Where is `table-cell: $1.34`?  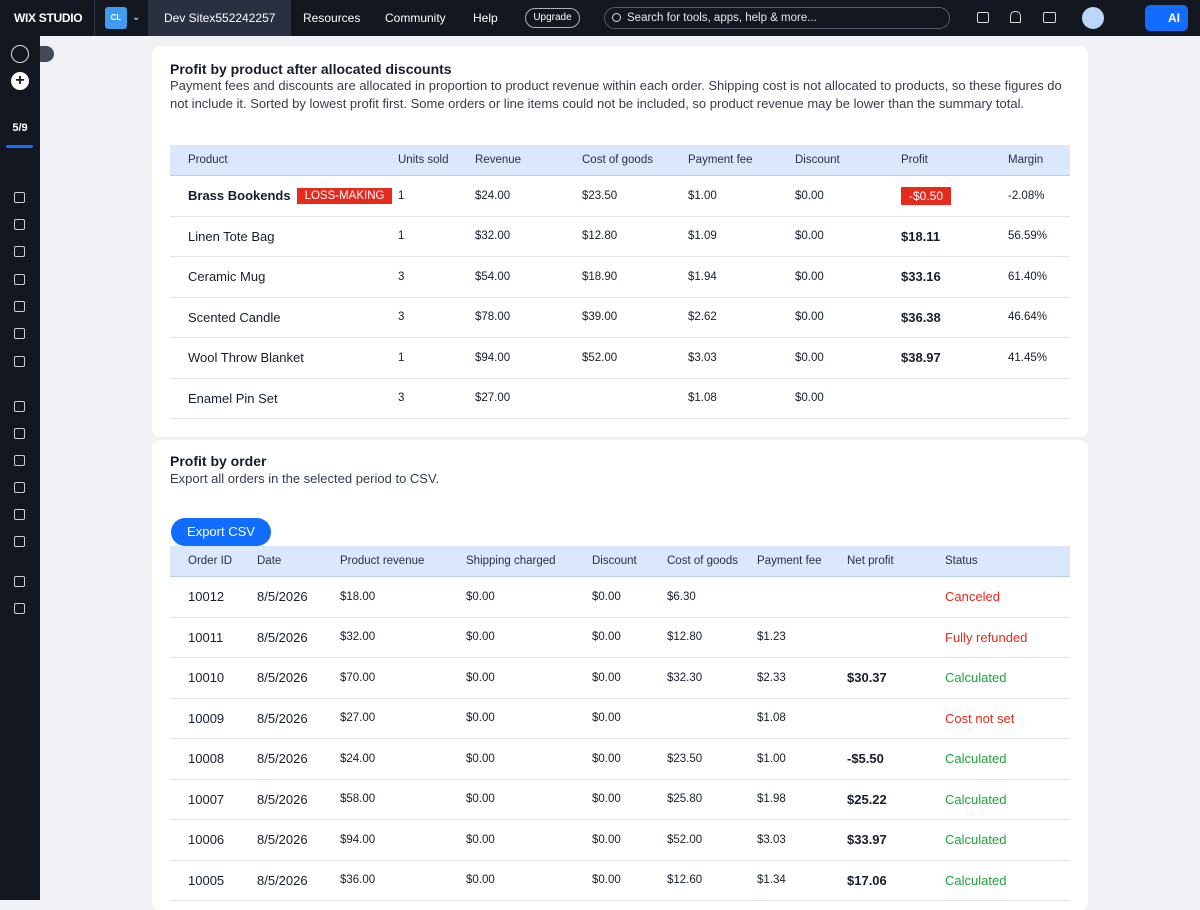 table-cell: $1.34 is located at coordinates (771, 881).